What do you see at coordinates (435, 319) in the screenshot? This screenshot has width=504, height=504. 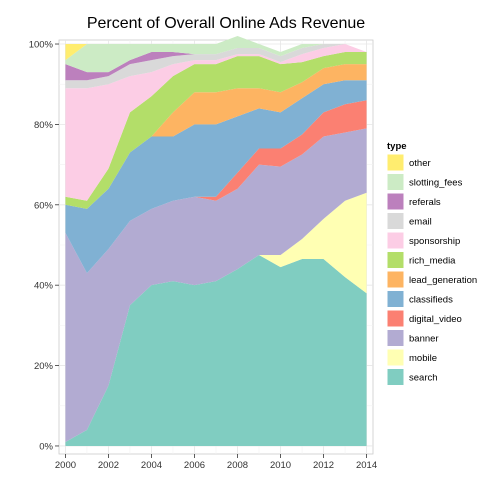 I see `legend-label-digital-video: digital_video` at bounding box center [435, 319].